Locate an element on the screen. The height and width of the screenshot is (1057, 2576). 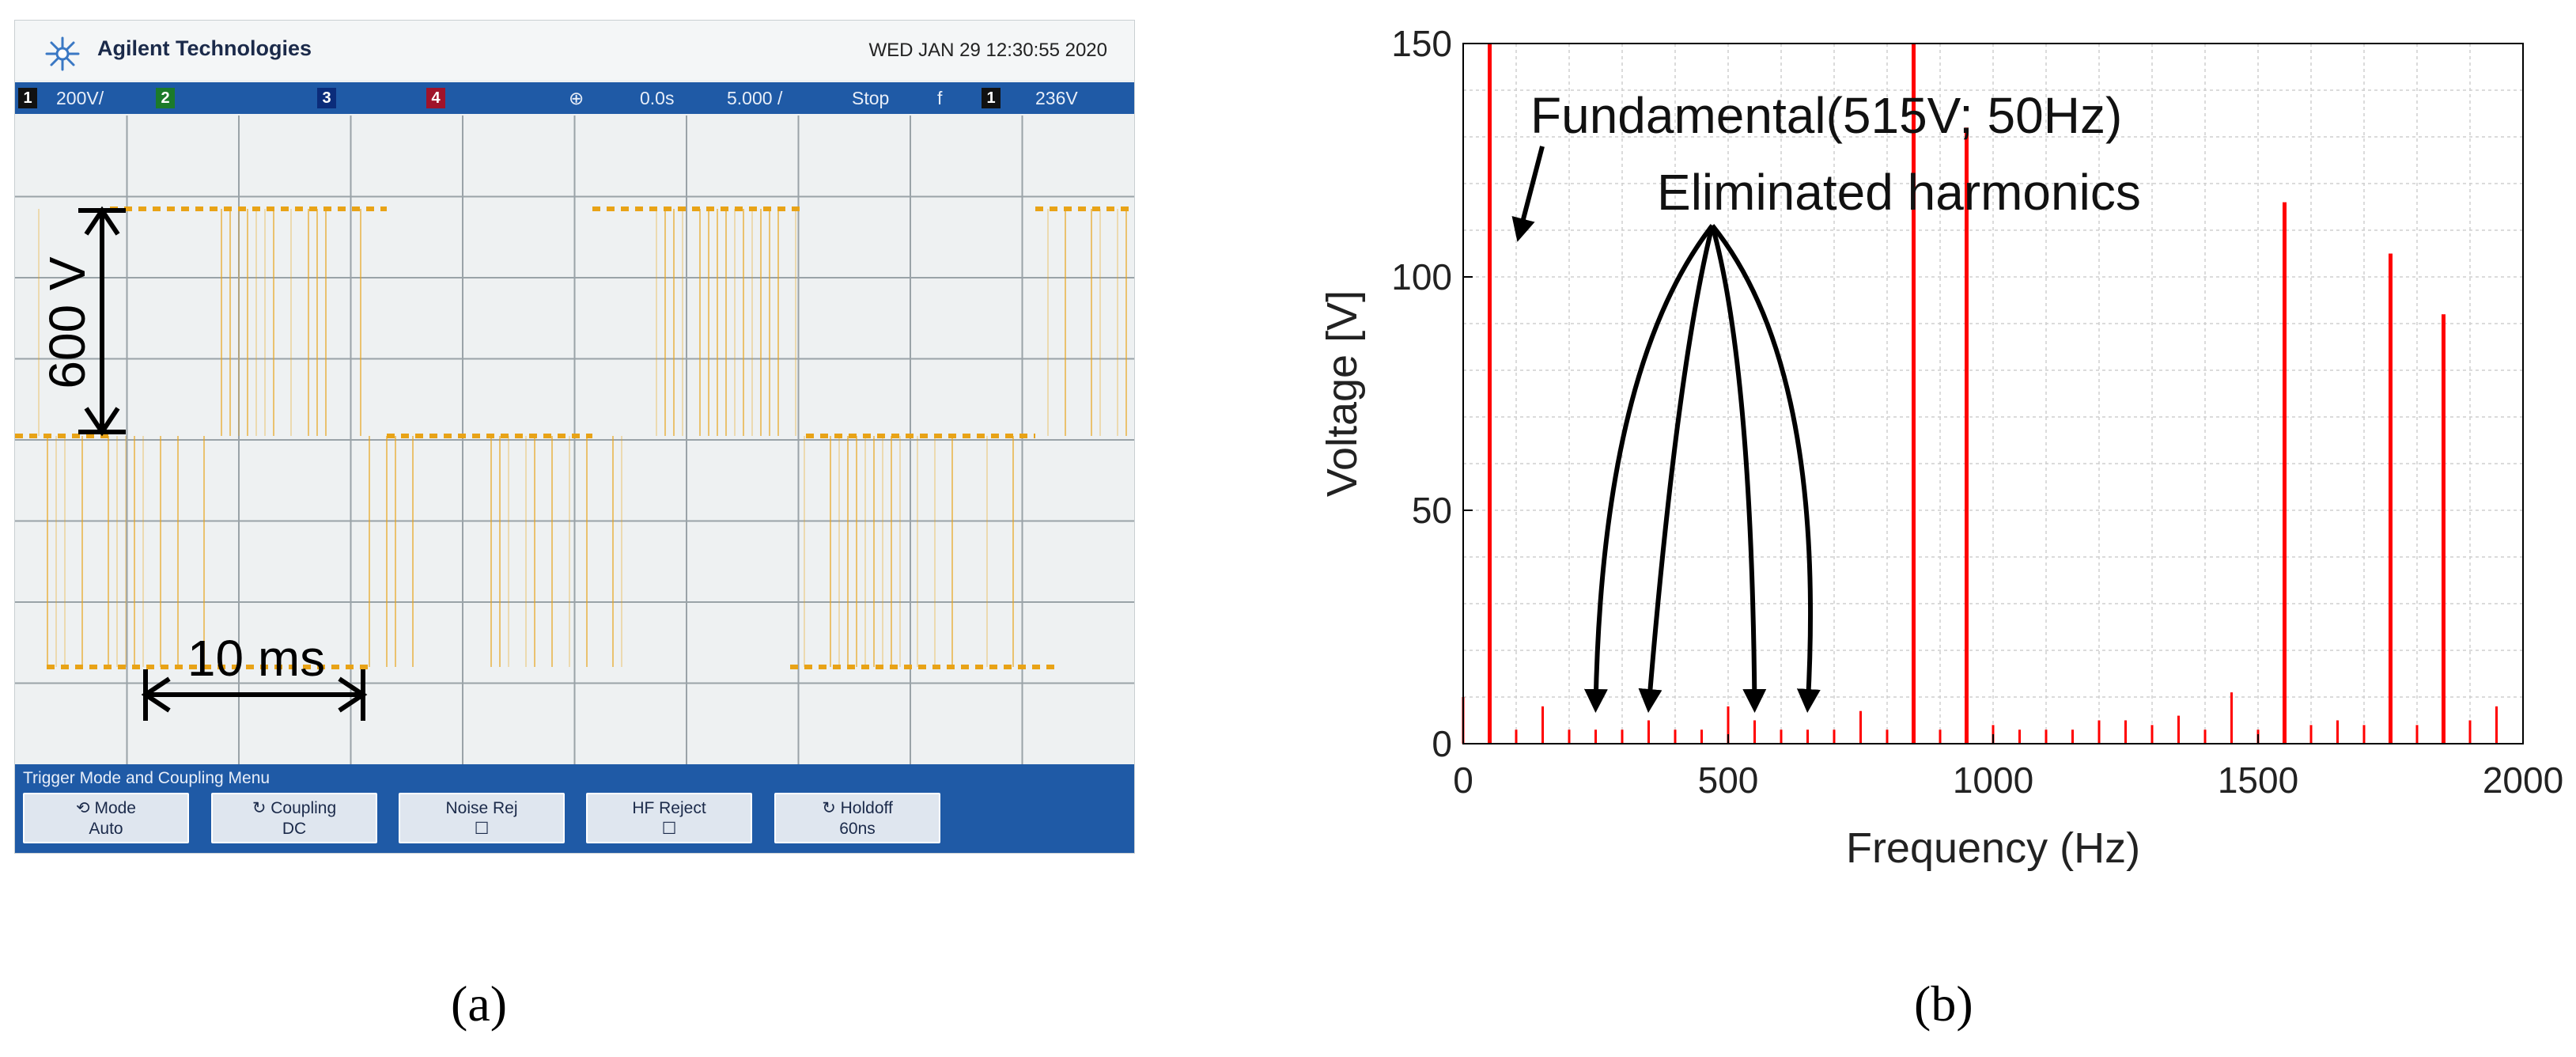
y-tick-label: 50 is located at coordinates (1432, 511).